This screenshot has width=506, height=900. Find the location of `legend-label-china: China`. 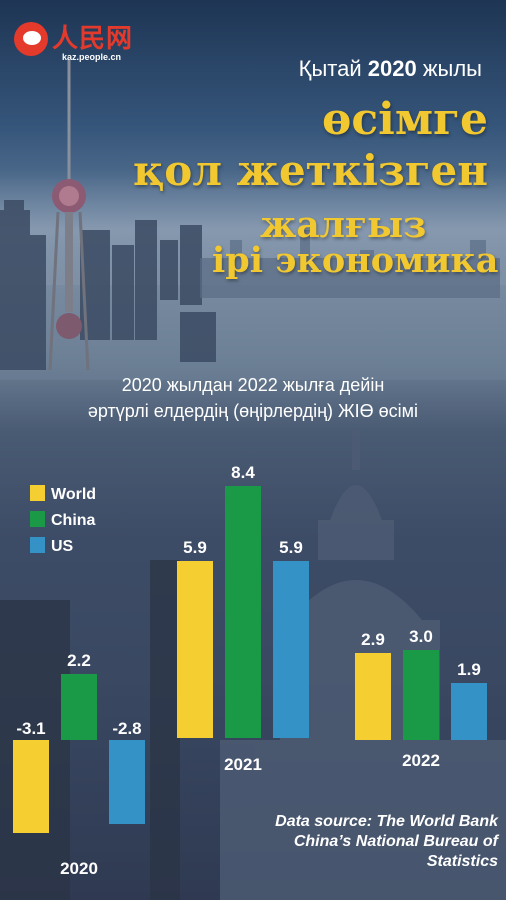

legend-label-china: China is located at coordinates (73, 520).